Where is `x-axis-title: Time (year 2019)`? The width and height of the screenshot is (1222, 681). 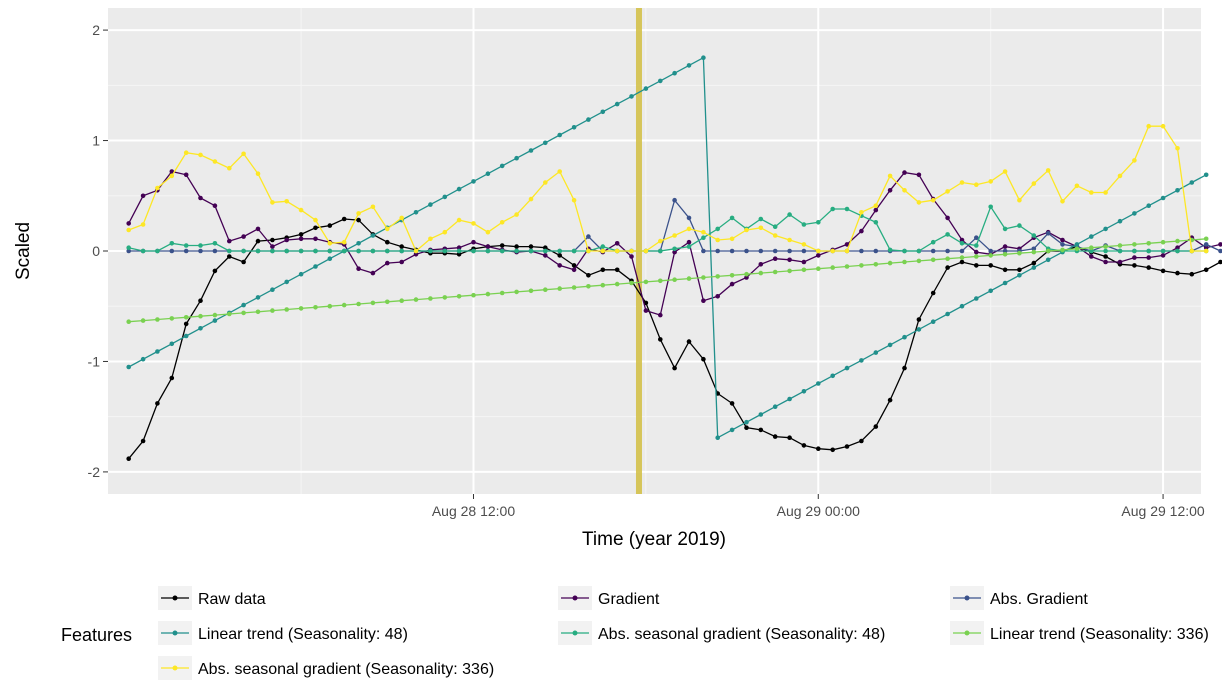 x-axis-title: Time (year 2019) is located at coordinates (654, 539).